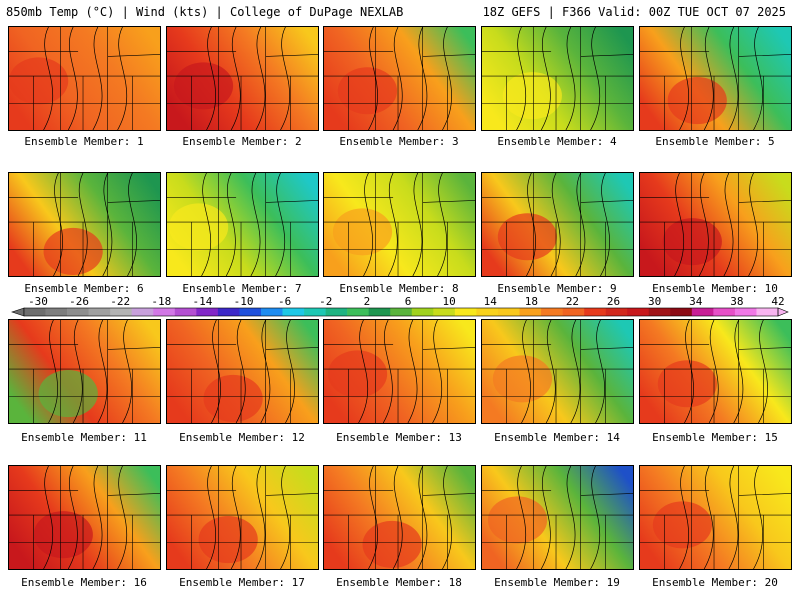 This screenshot has height=600, width=800. I want to click on colorbar-tick-label: -6, so click(284, 302).